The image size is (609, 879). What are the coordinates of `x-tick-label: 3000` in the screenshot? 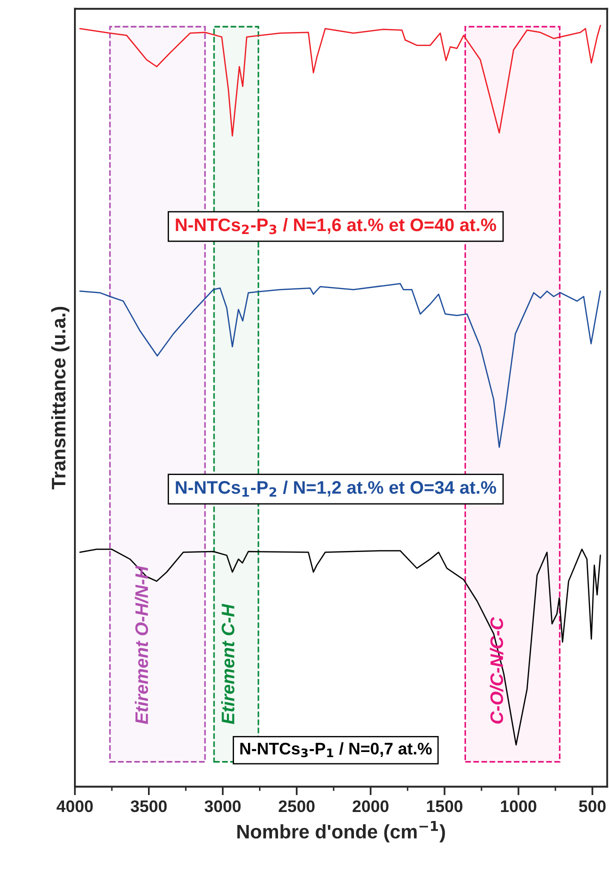 It's located at (222, 806).